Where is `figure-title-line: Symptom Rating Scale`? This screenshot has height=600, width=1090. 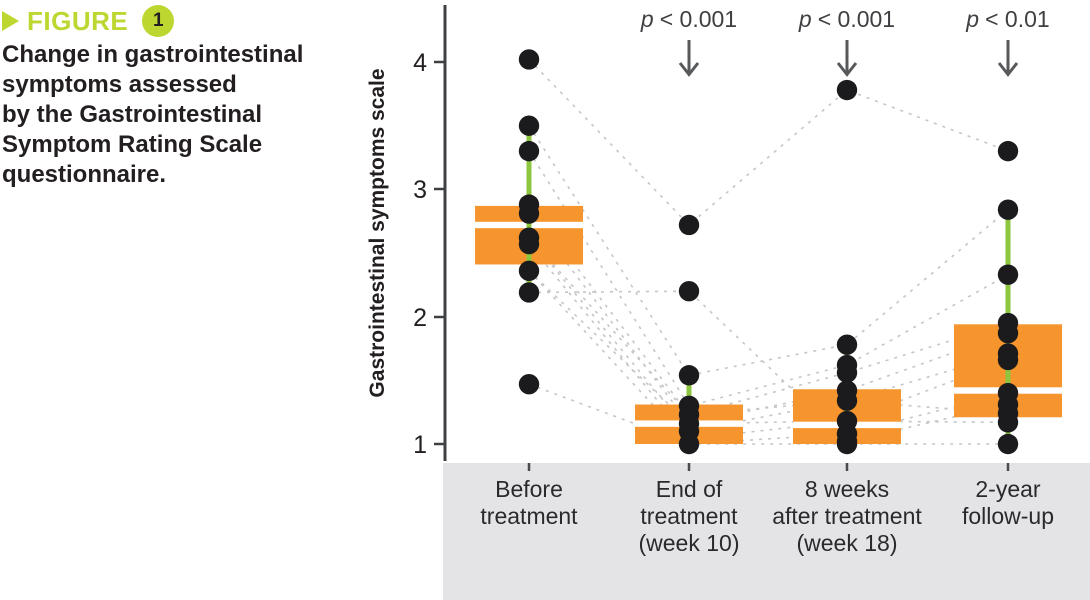 figure-title-line: Symptom Rating Scale is located at coordinates (132, 144).